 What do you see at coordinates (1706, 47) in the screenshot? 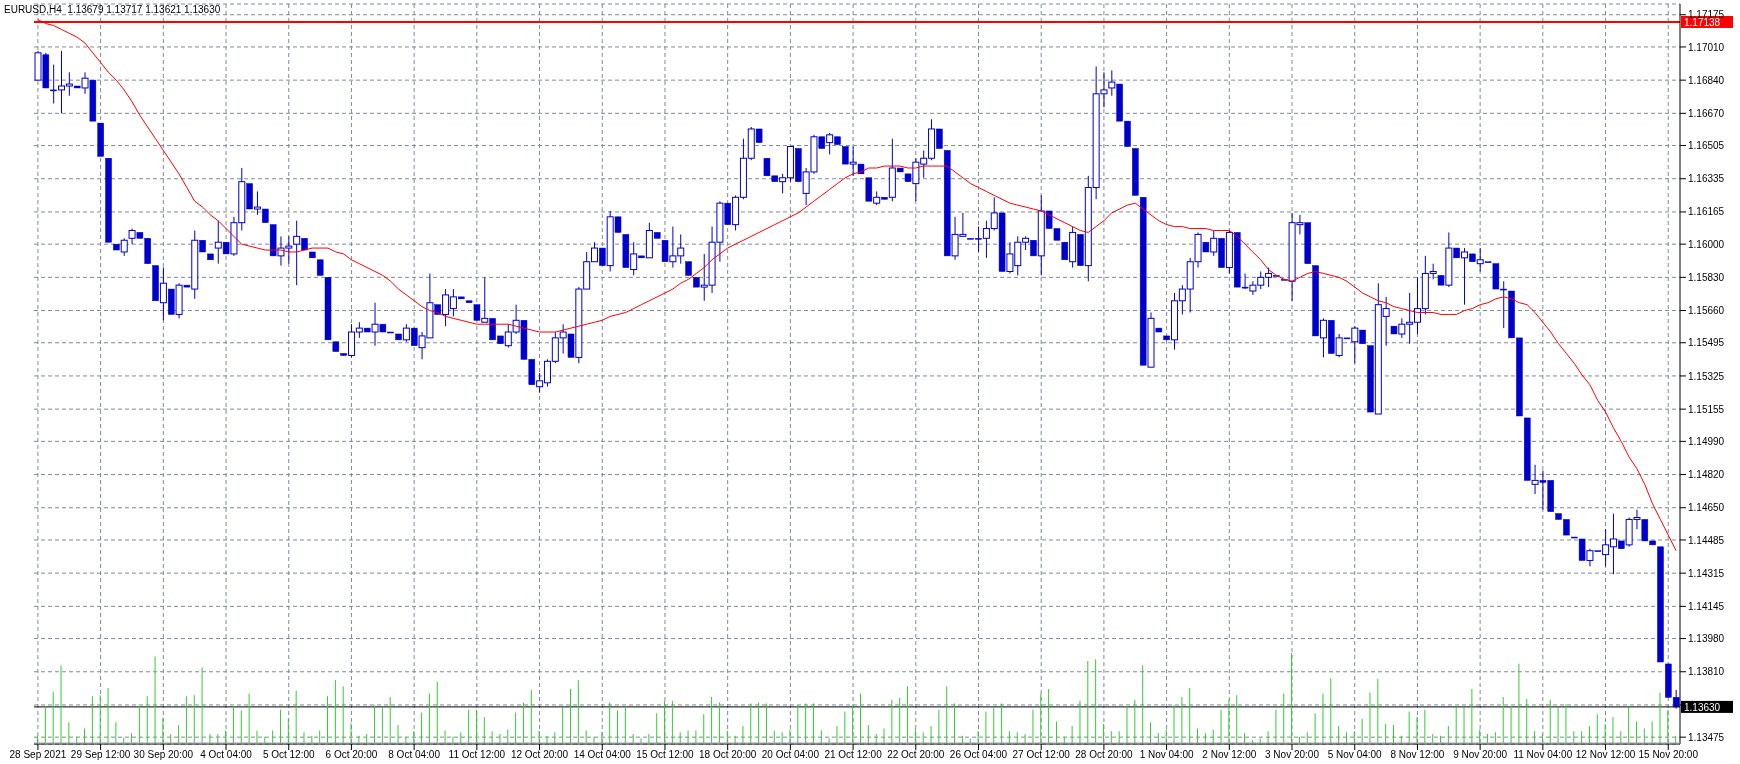
I see `y-tick-label: 1.17010` at bounding box center [1706, 47].